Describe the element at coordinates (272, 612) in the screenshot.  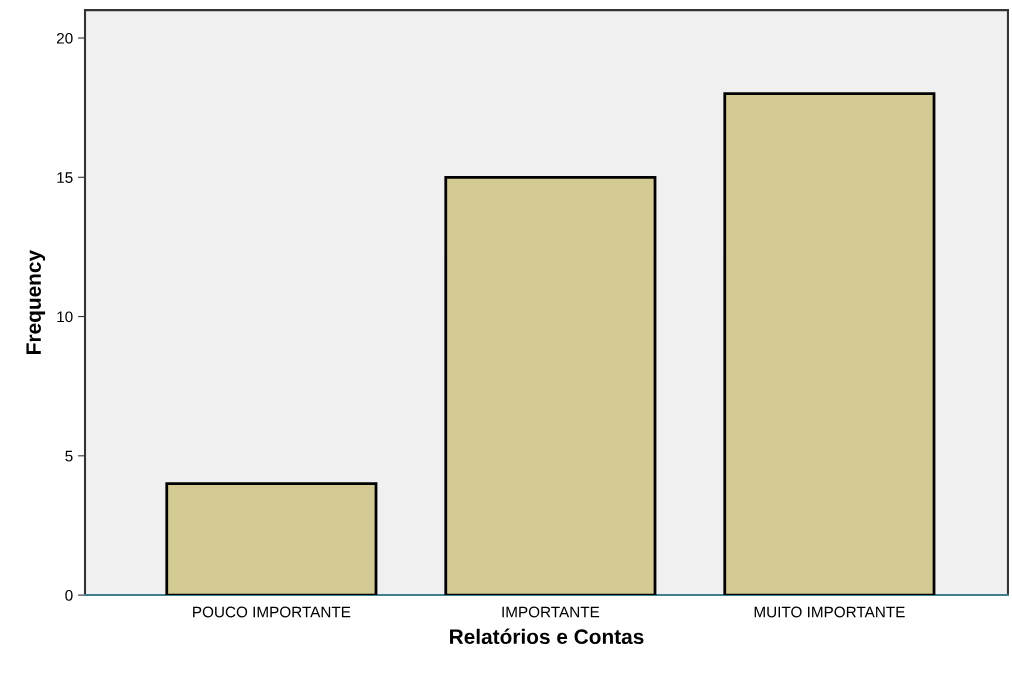
I see `x-tick-label: POUCO IMPORTANTE` at that location.